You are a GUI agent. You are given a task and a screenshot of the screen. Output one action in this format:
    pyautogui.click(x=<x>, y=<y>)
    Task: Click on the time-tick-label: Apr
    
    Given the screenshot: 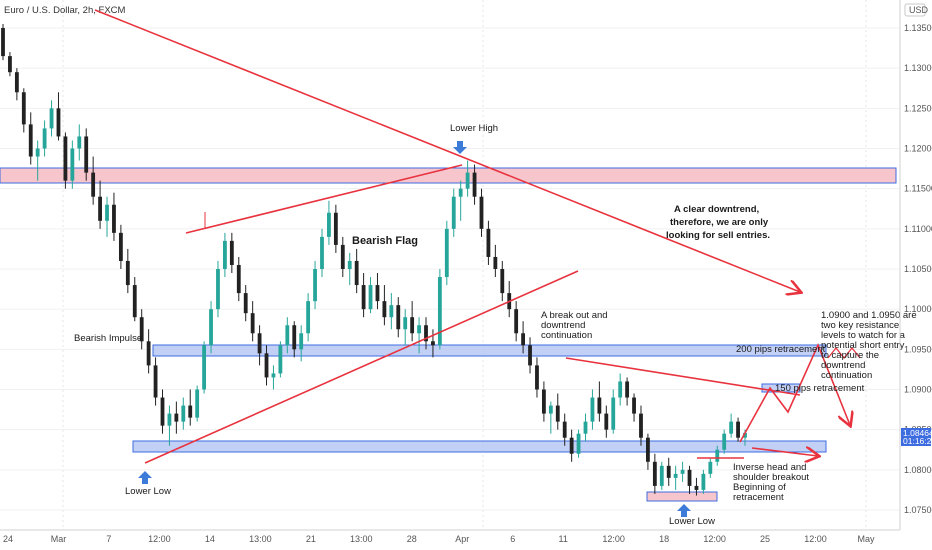 What is the action you would take?
    pyautogui.click(x=462, y=539)
    